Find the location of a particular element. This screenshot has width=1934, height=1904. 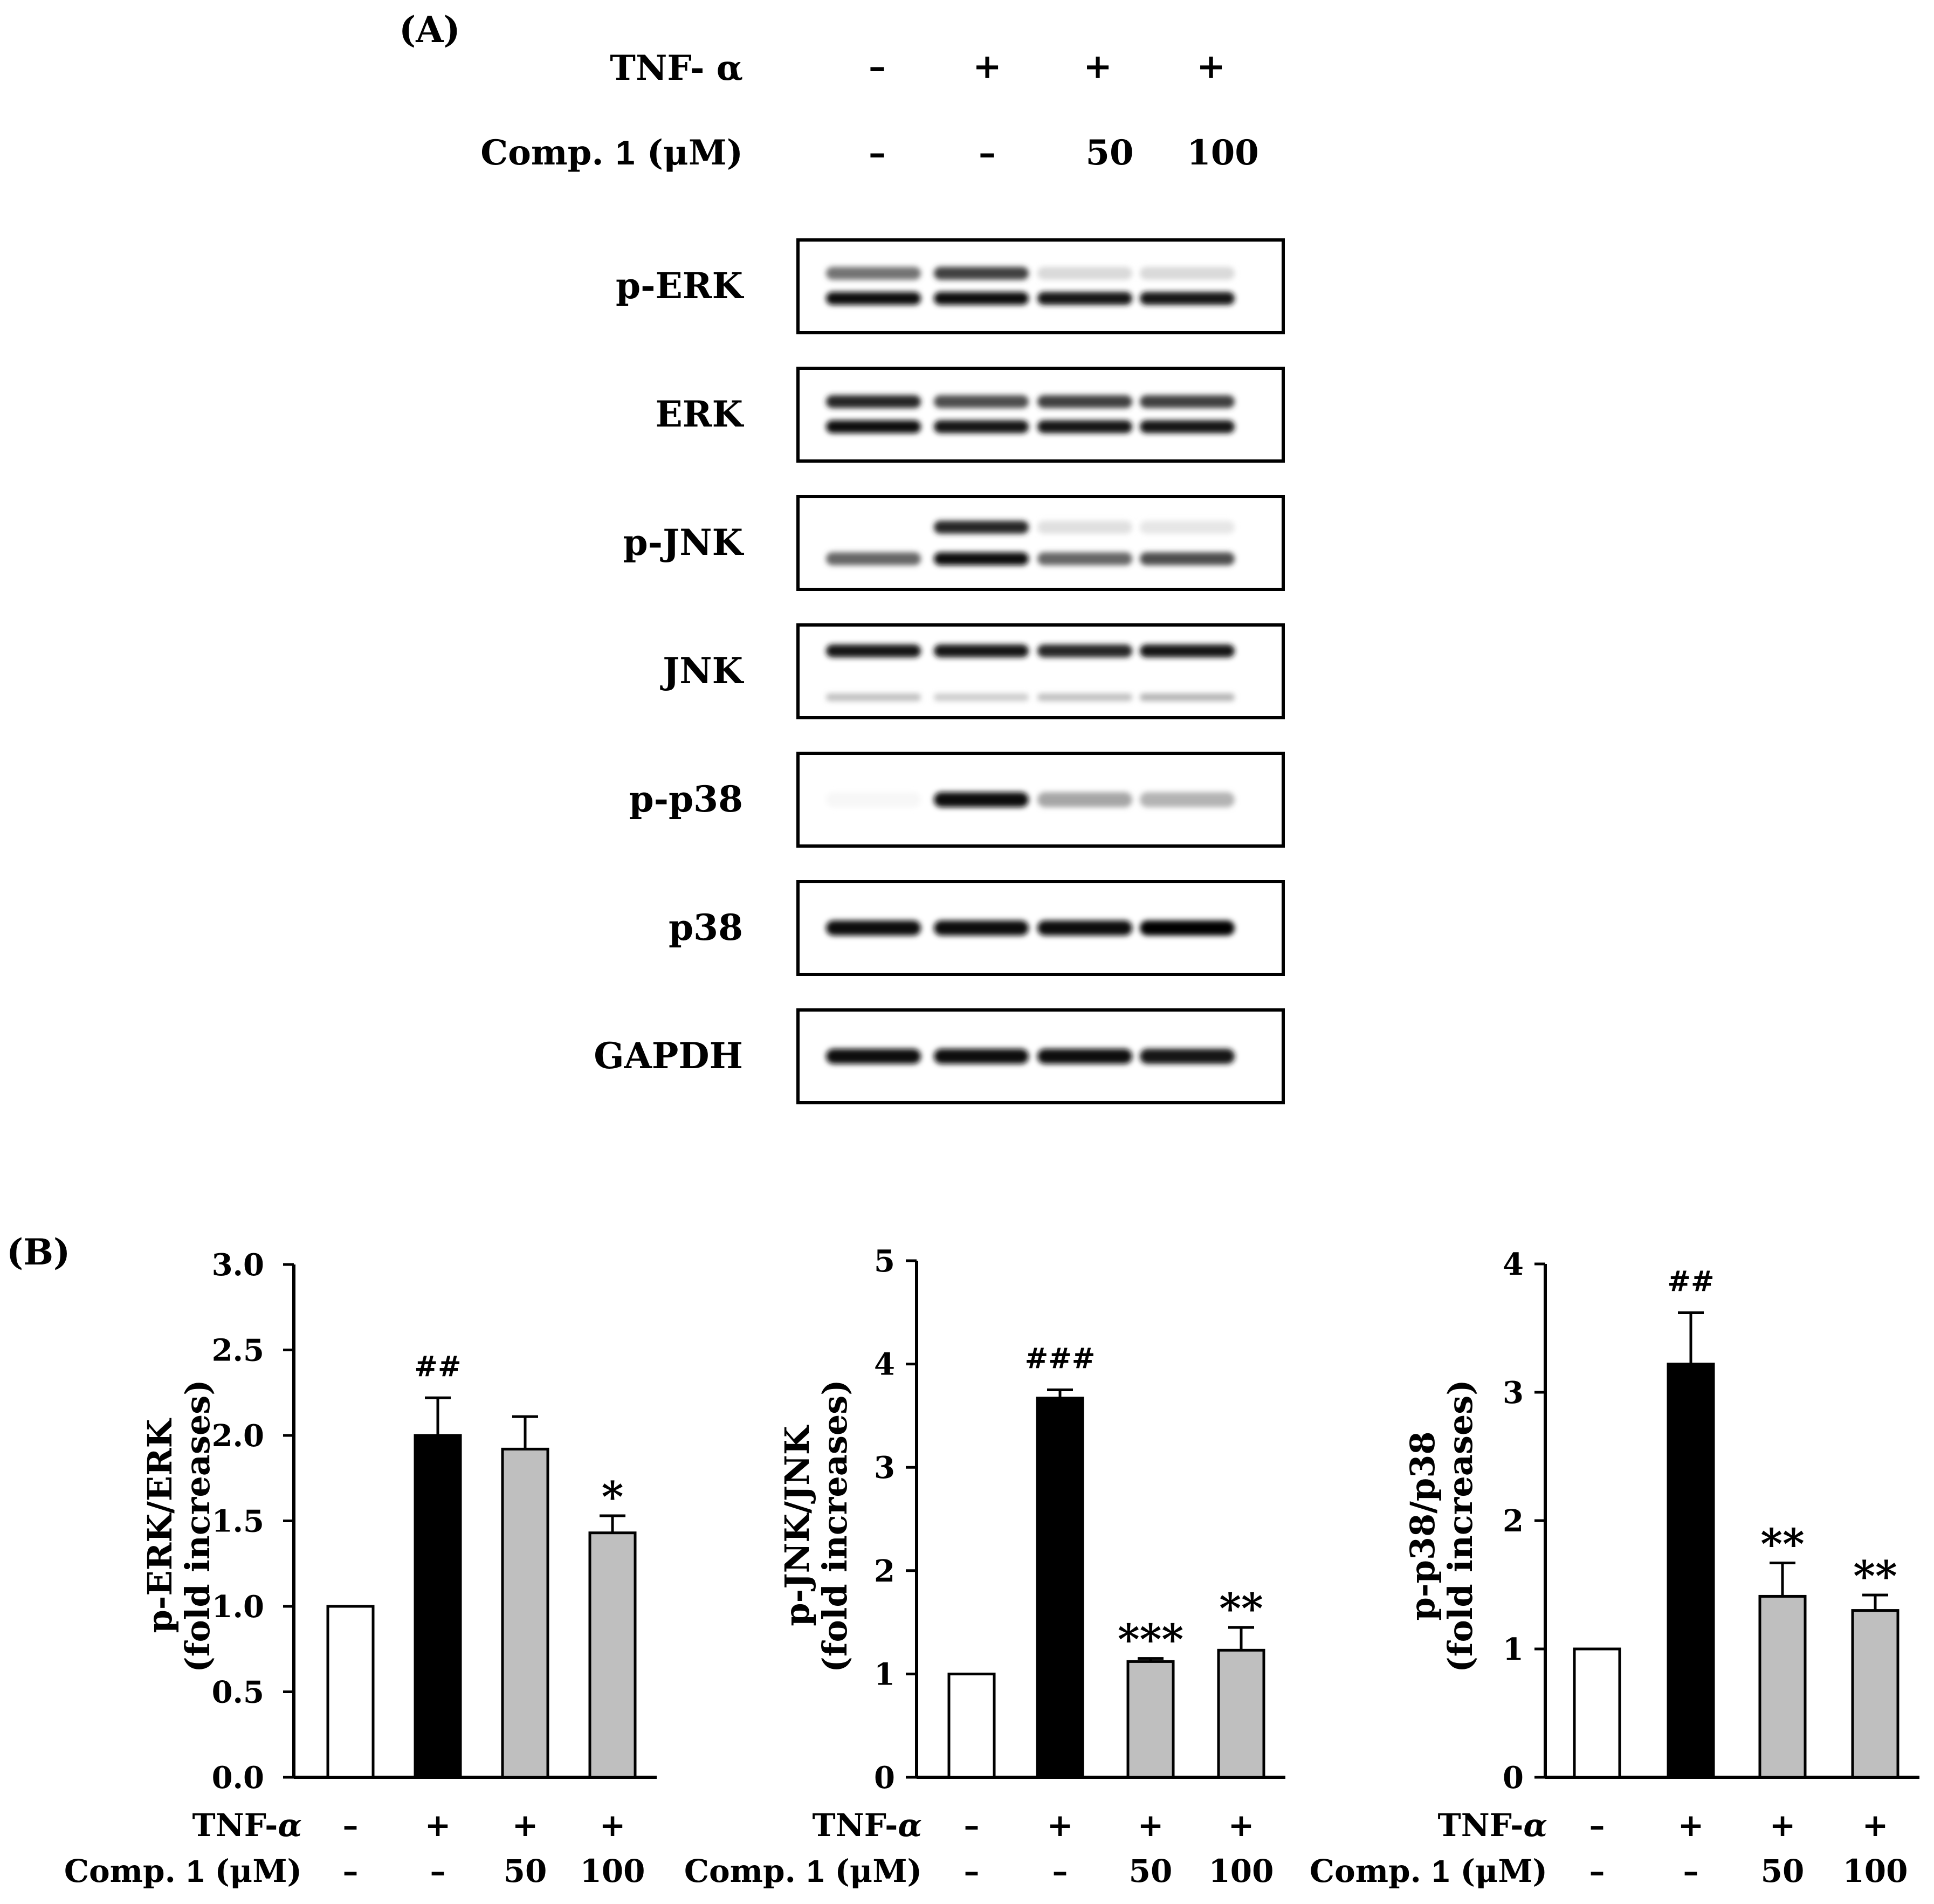

significance-mark: ** is located at coordinates (1782, 1544).